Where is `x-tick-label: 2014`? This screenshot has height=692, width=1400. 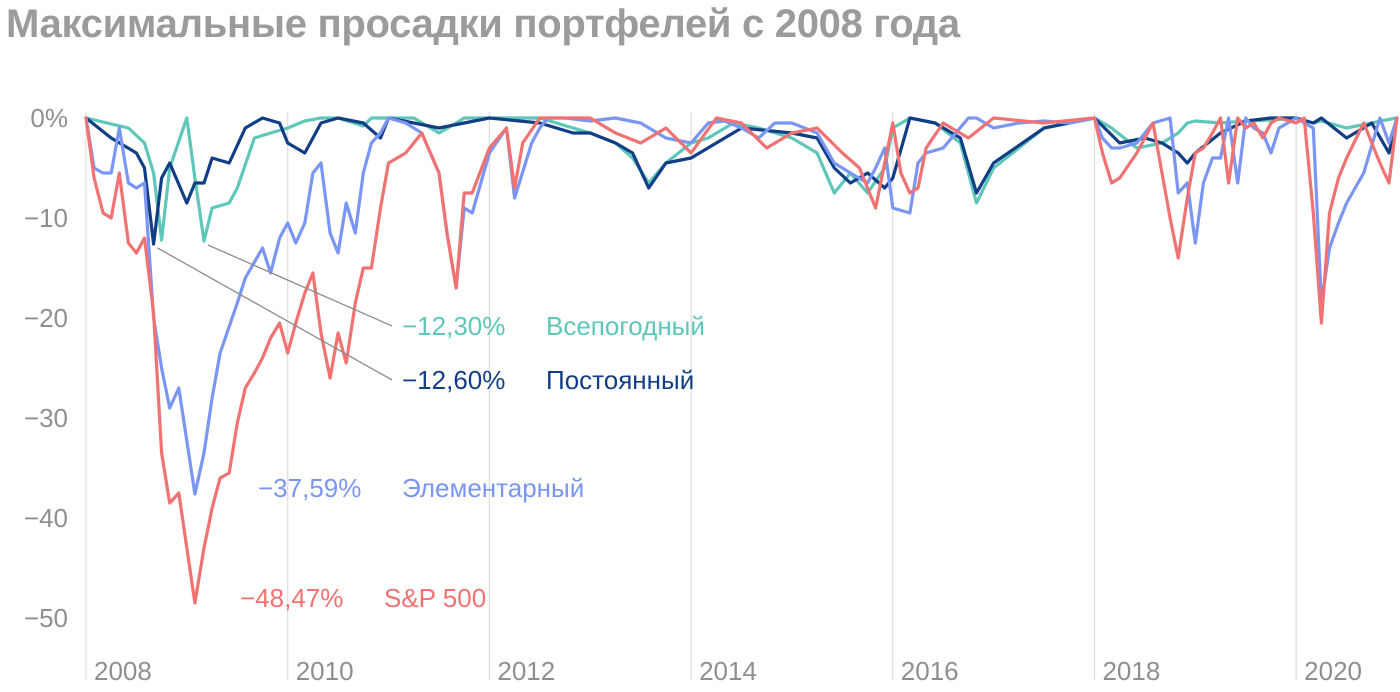 x-tick-label: 2014 is located at coordinates (728, 671).